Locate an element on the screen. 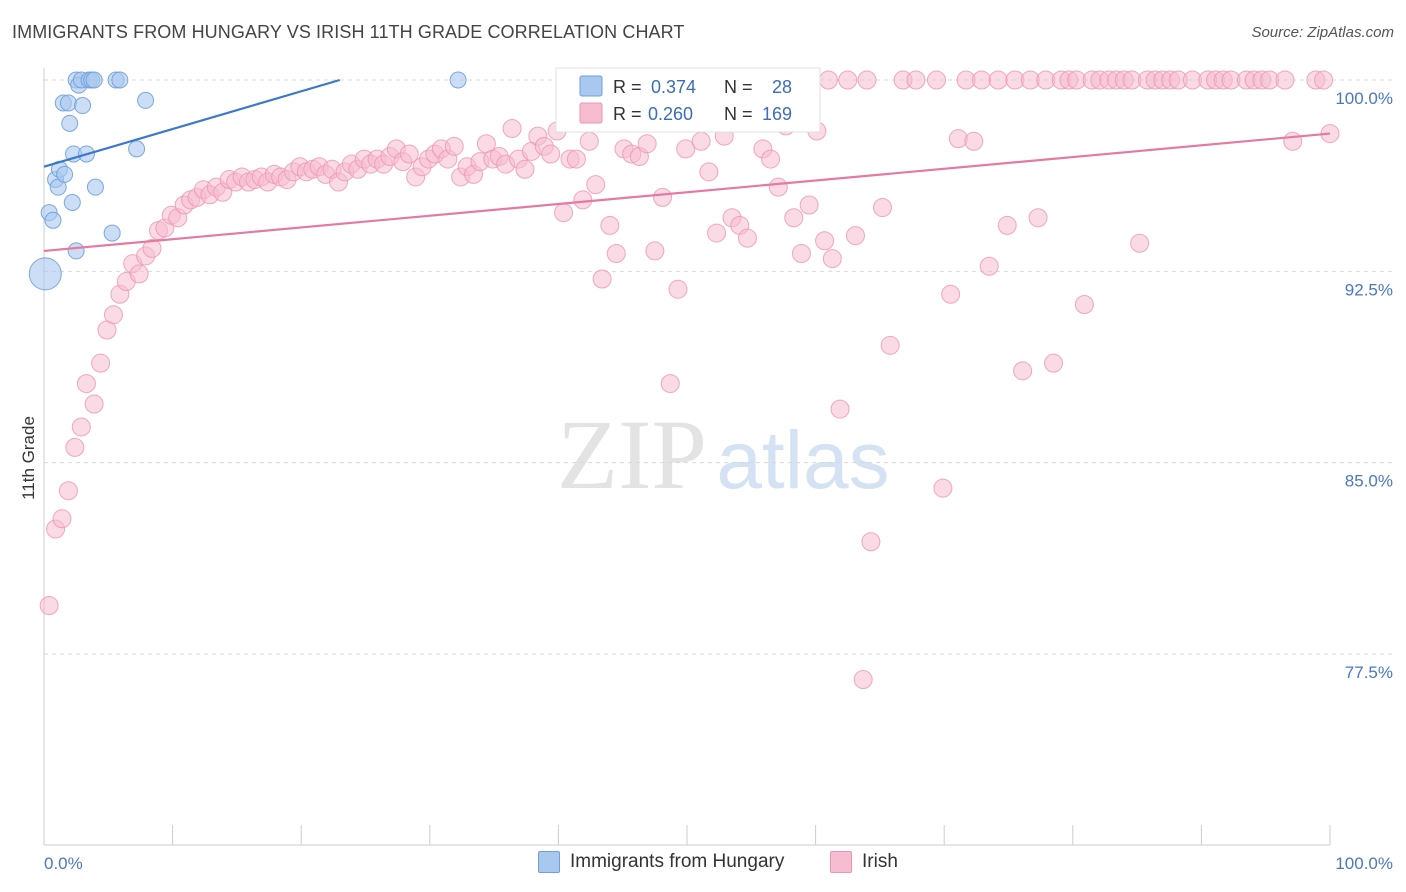 The image size is (1406, 892). y-tick-label: 100.0% is located at coordinates (1364, 98).